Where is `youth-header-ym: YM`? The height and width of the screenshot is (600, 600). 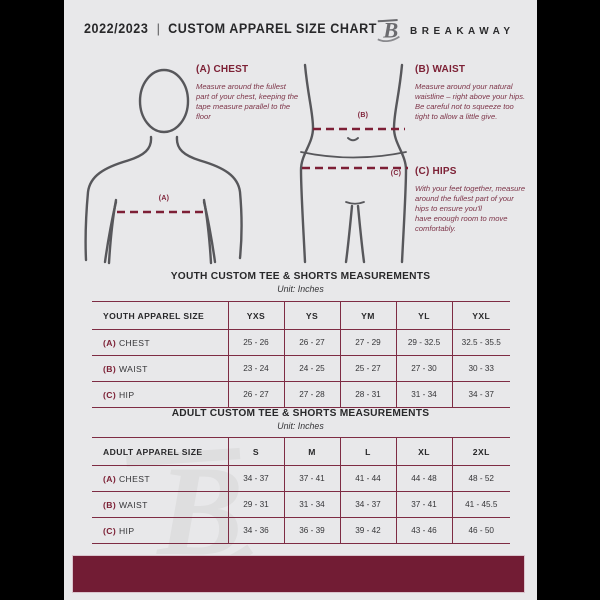 youth-header-ym: YM is located at coordinates (367, 315).